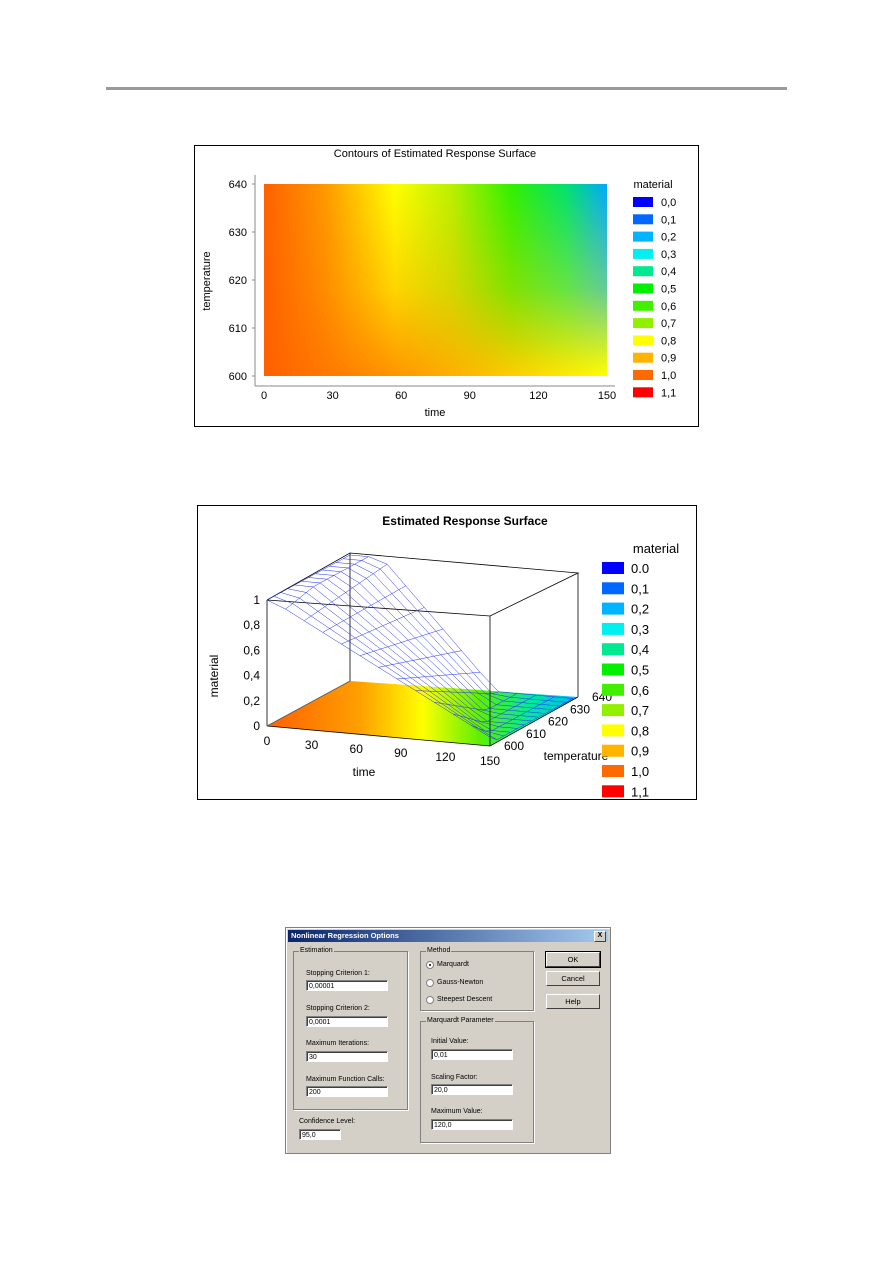 Image resolution: width=893 pixels, height=1263 pixels. Describe the element at coordinates (327, 1121) in the screenshot. I see `confidence-label: Confidence Level:` at that location.